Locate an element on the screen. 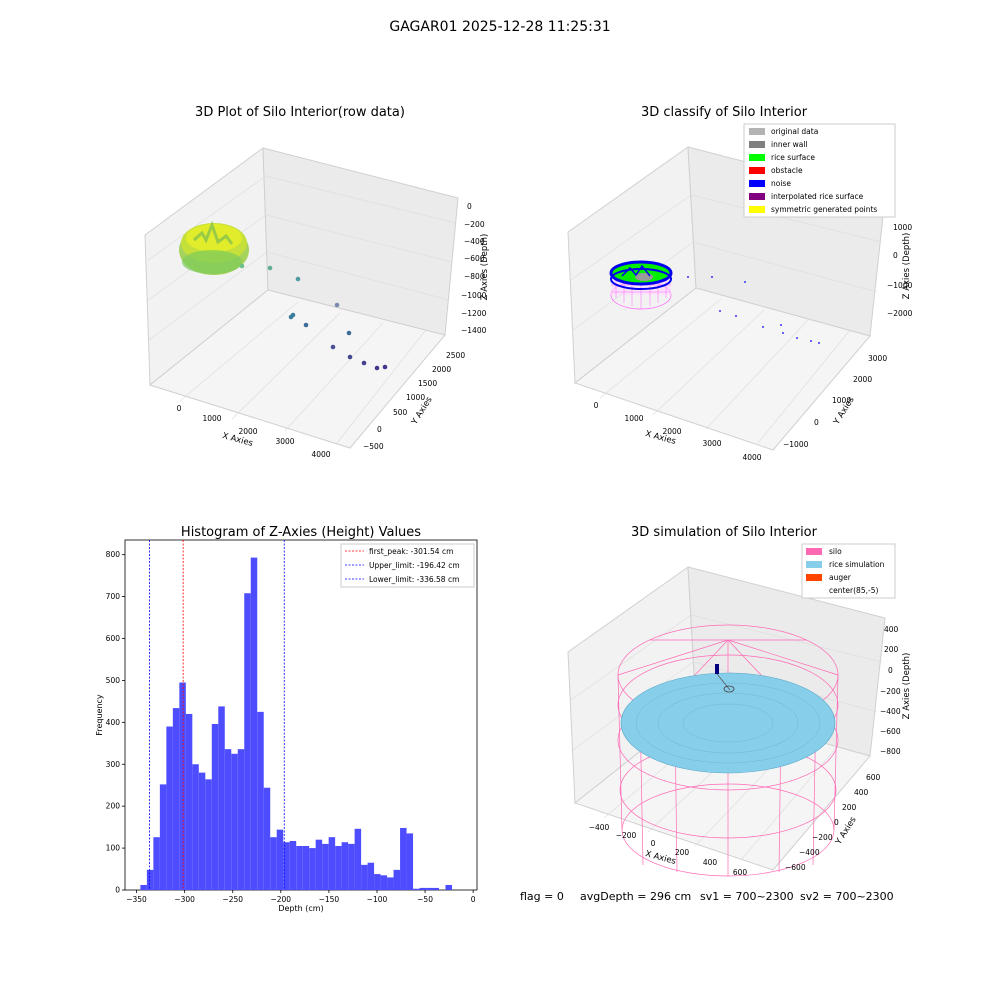  hist-bars is located at coordinates (296, 723).